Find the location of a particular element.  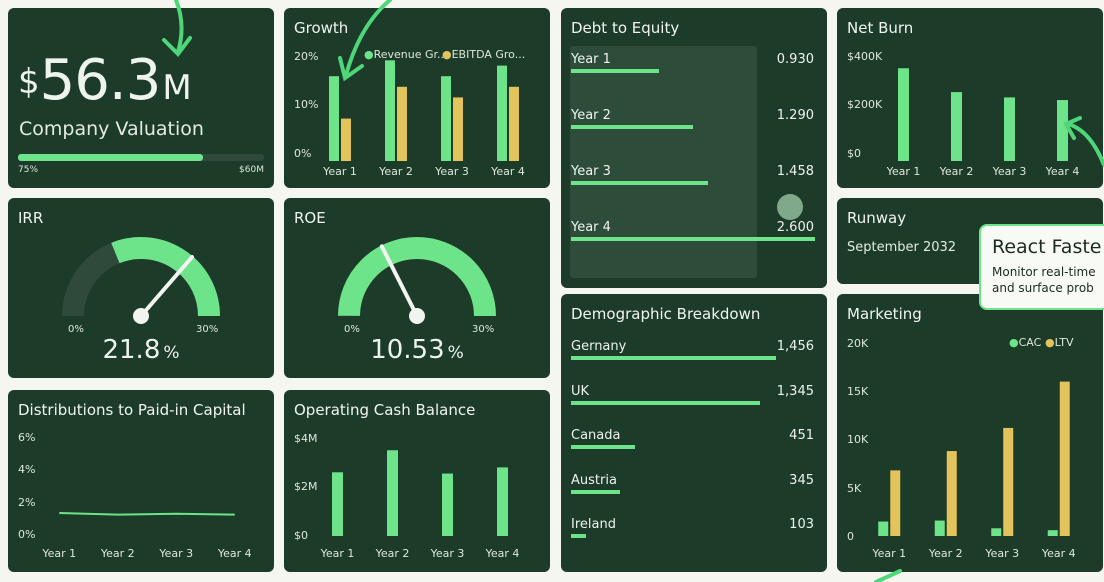

legend-cac: ●CAC is located at coordinates (1025, 342).